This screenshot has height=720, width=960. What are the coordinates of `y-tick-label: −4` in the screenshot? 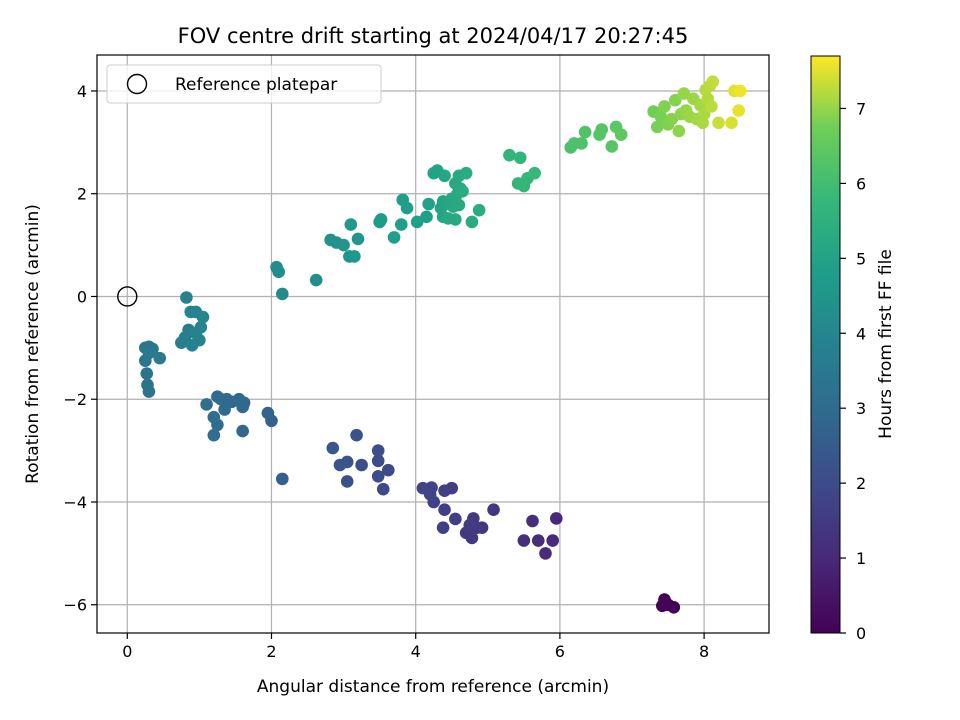 It's located at (75, 502).